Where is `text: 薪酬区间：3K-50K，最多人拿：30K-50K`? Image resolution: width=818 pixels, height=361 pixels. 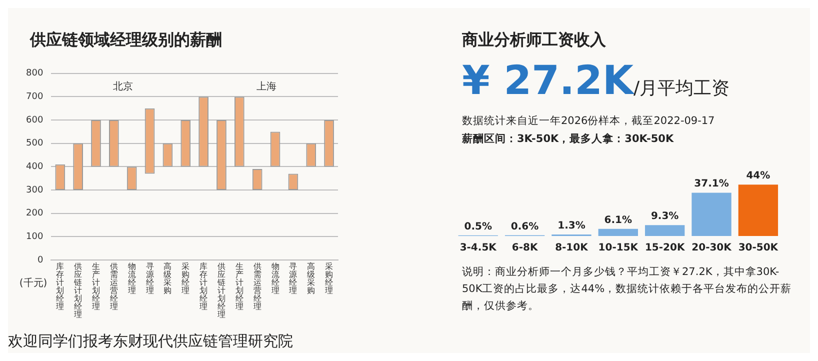 text: 薪酬区间：3K-50K，最多人拿：30K-50K is located at coordinates (568, 139).